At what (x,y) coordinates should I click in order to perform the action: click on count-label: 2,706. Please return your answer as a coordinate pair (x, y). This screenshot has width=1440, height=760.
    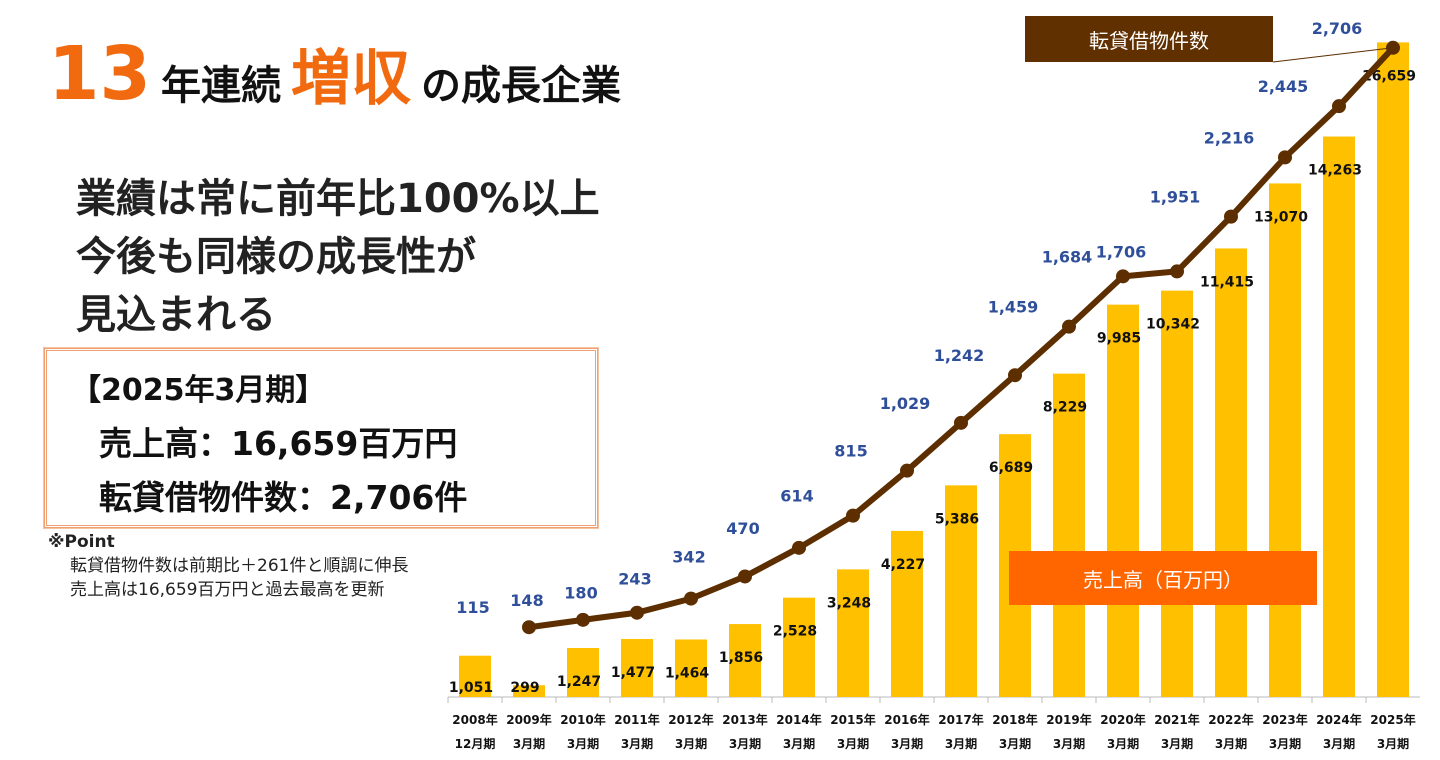
    Looking at the image, I should click on (1337, 28).